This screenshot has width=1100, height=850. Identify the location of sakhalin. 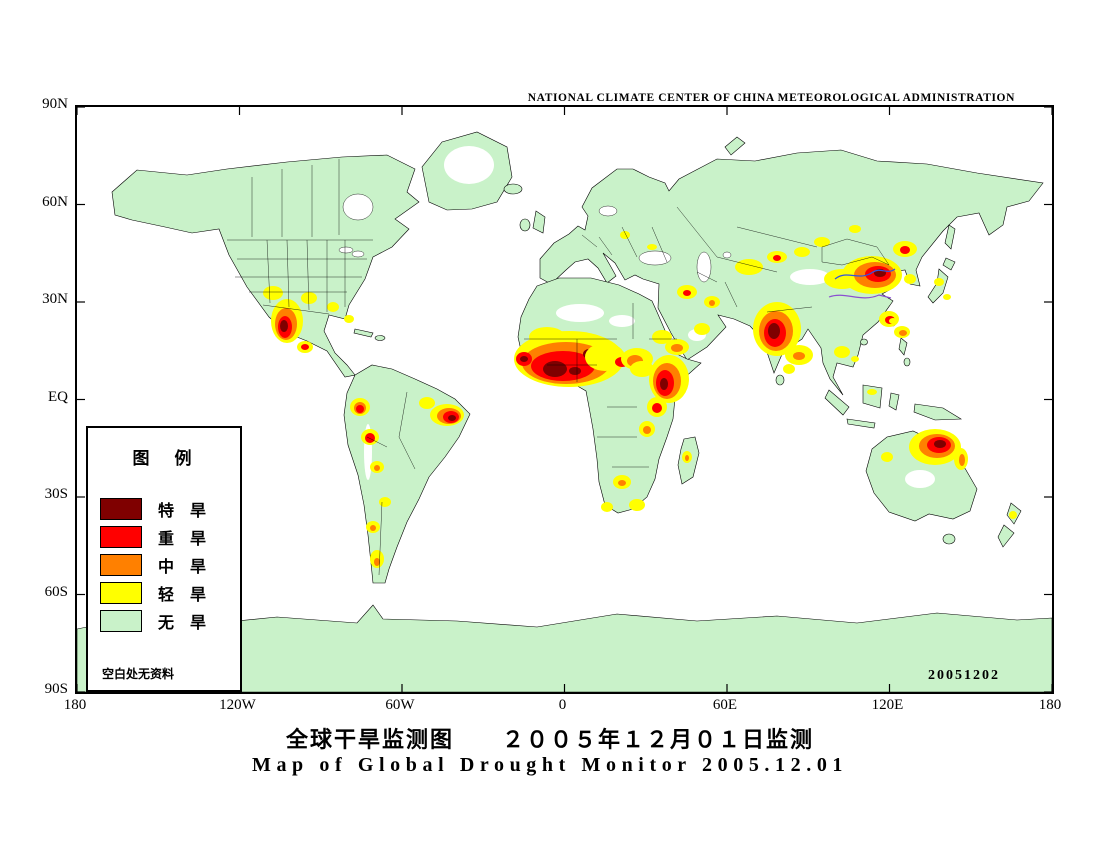
(950, 237).